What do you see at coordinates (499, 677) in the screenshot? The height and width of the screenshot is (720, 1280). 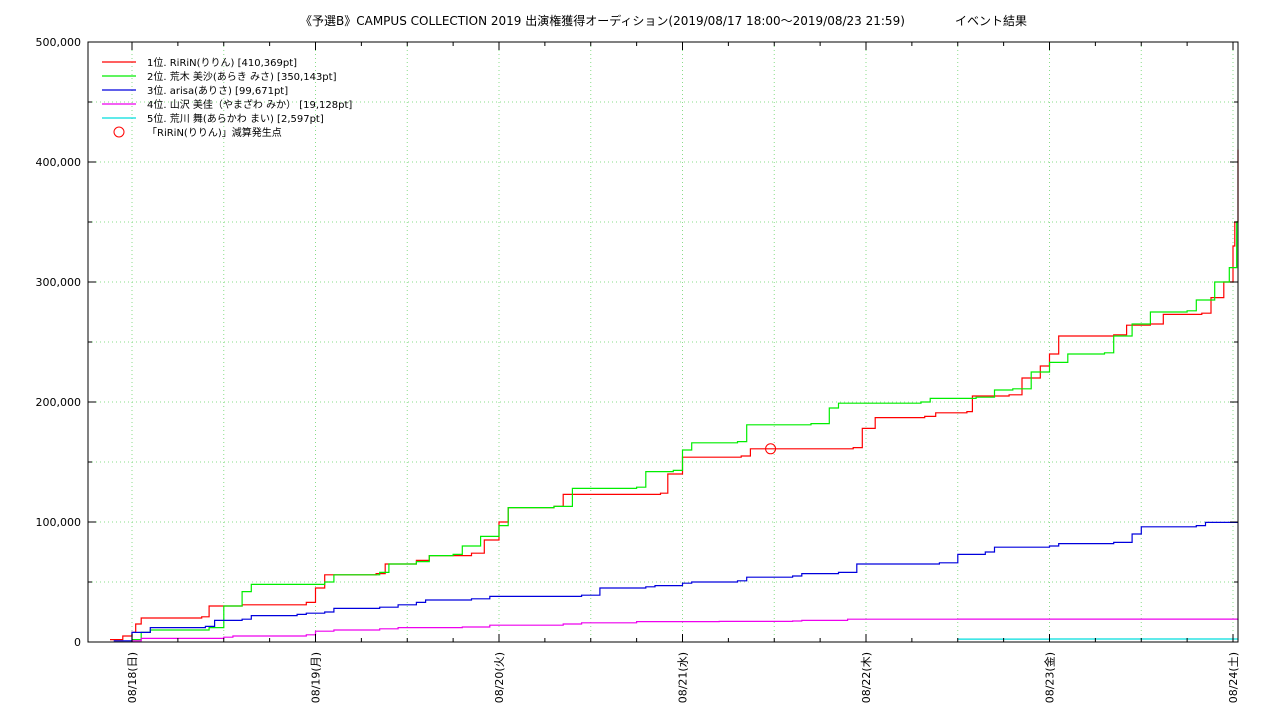 I see `x-tick-label: 08/20(火)` at bounding box center [499, 677].